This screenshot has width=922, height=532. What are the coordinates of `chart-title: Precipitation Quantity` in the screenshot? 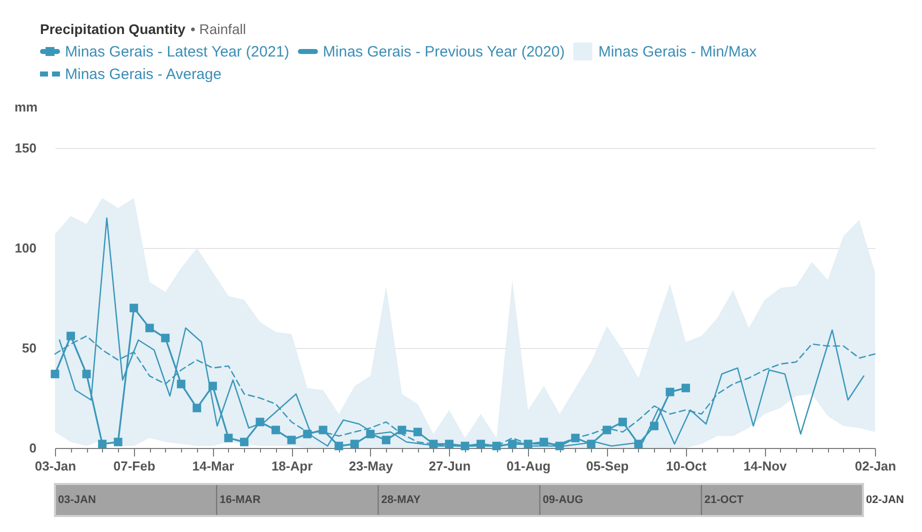 It's located at (113, 29).